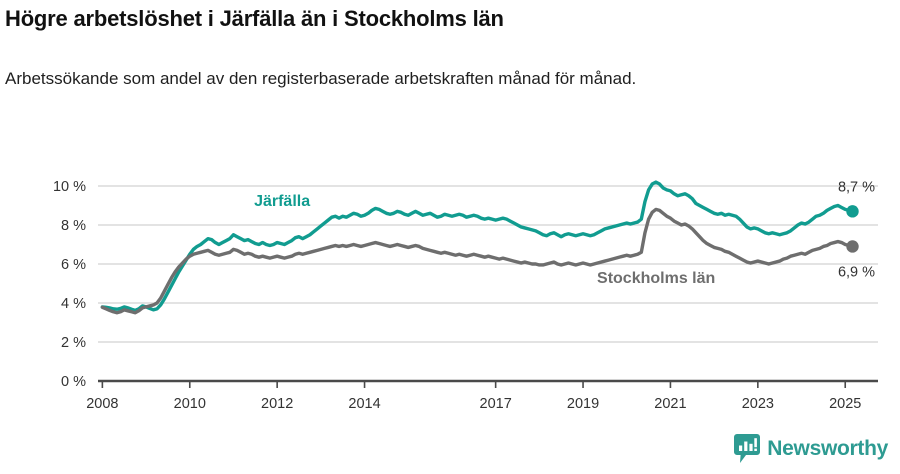 The height and width of the screenshot is (474, 900). What do you see at coordinates (73, 265) in the screenshot?
I see `y-tick-label: 6 %` at bounding box center [73, 265].